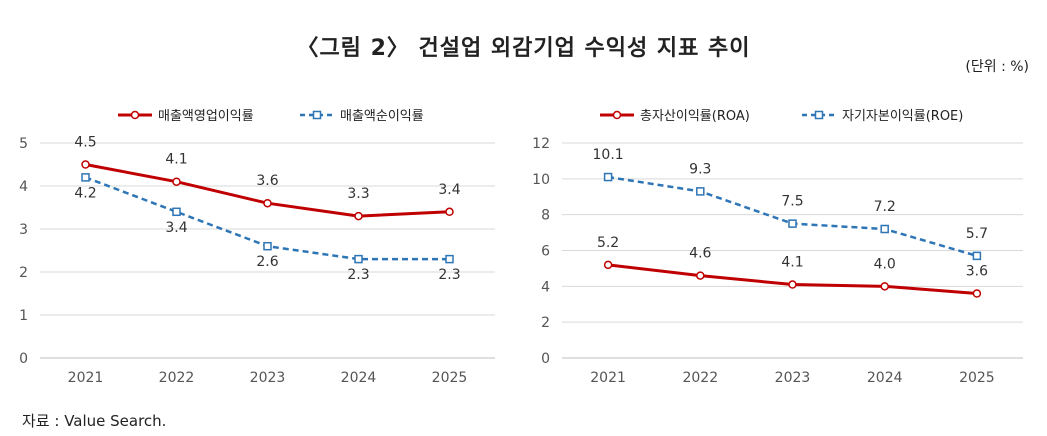 This screenshot has width=1047, height=436. What do you see at coordinates (85, 143) in the screenshot?
I see `data-label: 4.5` at bounding box center [85, 143].